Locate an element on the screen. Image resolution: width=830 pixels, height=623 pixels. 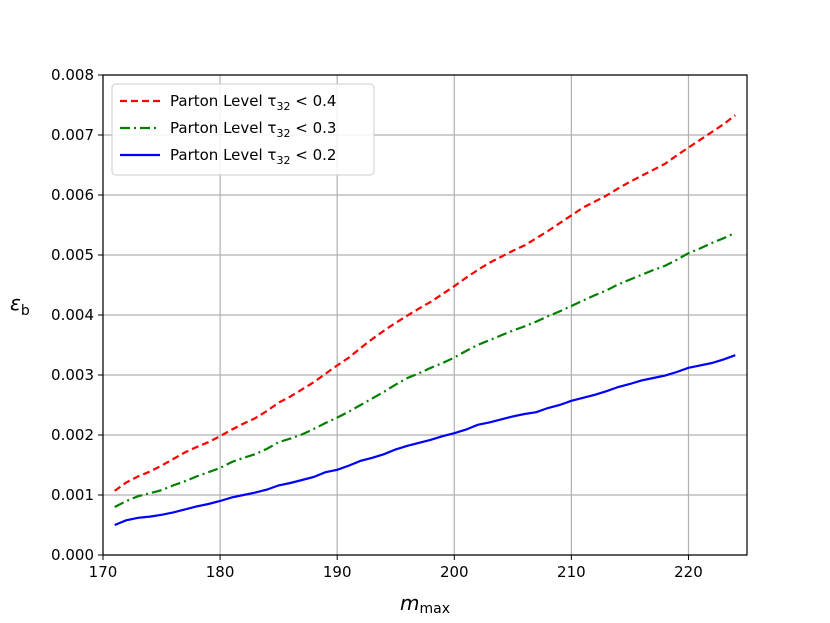
x-axis-label-main: m is located at coordinates (409, 603).